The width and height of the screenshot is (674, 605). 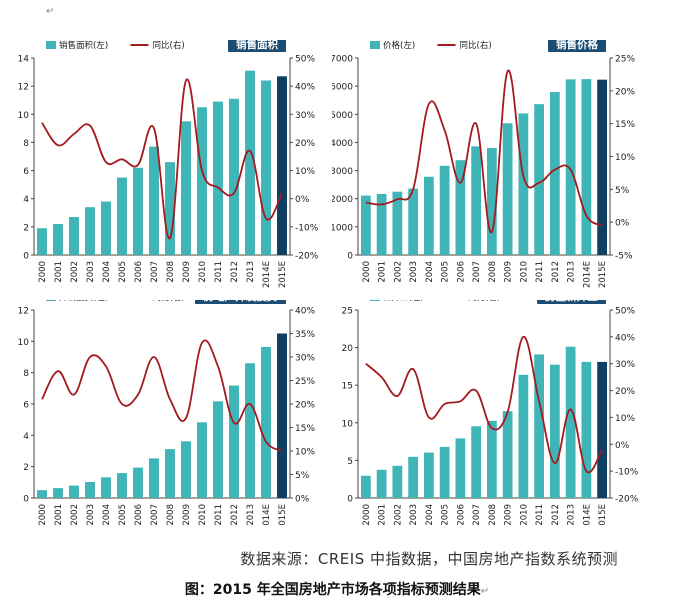 What do you see at coordinates (403, 301) in the screenshot?
I see `legend-bar-label: 新开工(左)` at bounding box center [403, 301].